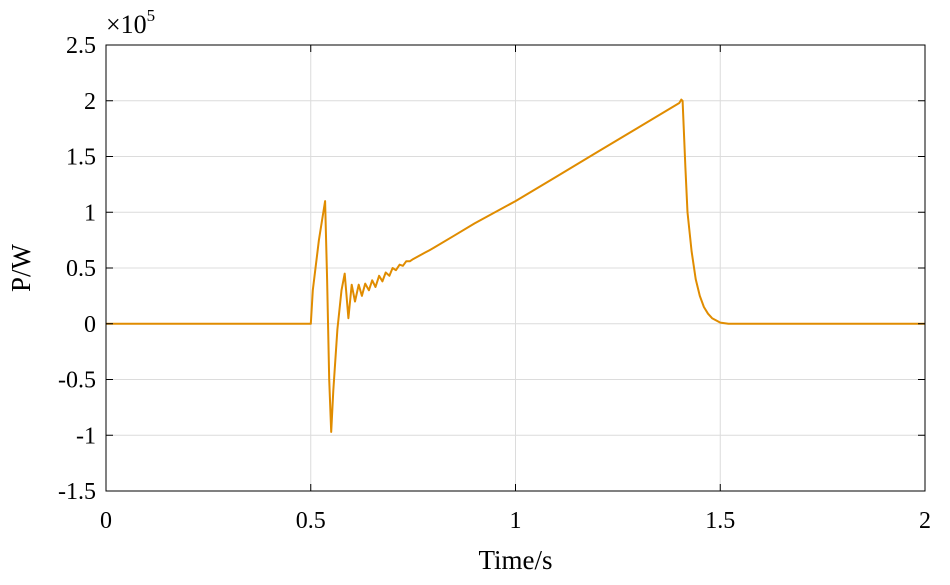 The height and width of the screenshot is (585, 950). Describe the element at coordinates (515, 560) in the screenshot. I see `x-axis-label: Time/s` at that location.